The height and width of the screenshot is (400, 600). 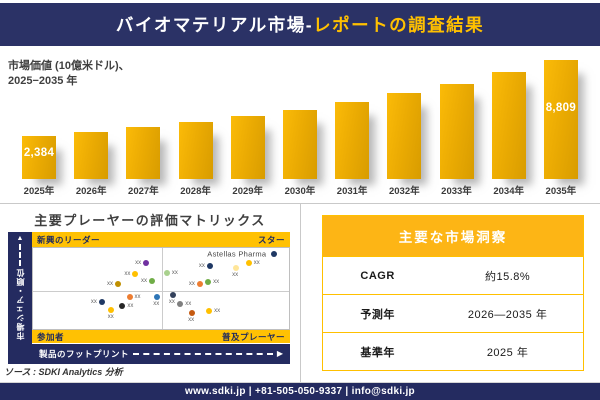 What do you see at coordinates (143, 153) in the screenshot?
I see `bar-2027年` at bounding box center [143, 153].